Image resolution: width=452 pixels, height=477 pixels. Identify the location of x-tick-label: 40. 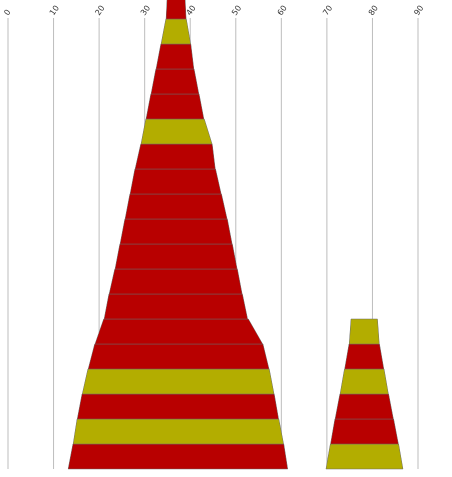
(190, 11).